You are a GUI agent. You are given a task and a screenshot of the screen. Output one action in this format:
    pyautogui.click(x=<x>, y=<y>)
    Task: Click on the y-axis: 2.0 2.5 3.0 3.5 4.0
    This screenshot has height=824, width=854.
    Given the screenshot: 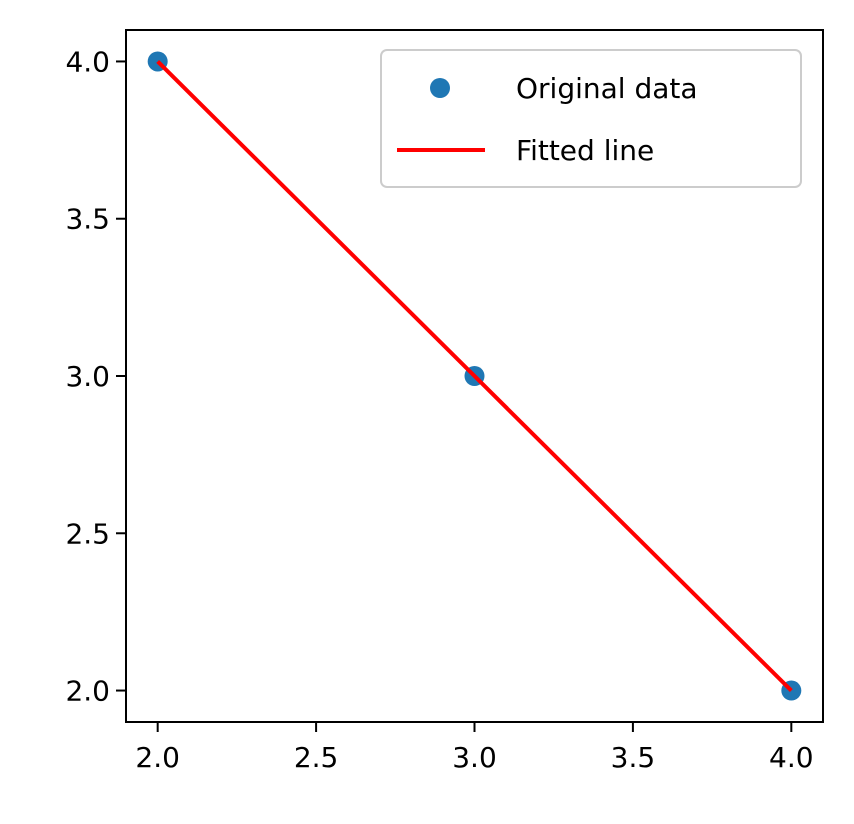 What is the action you would take?
    pyautogui.click(x=95, y=376)
    